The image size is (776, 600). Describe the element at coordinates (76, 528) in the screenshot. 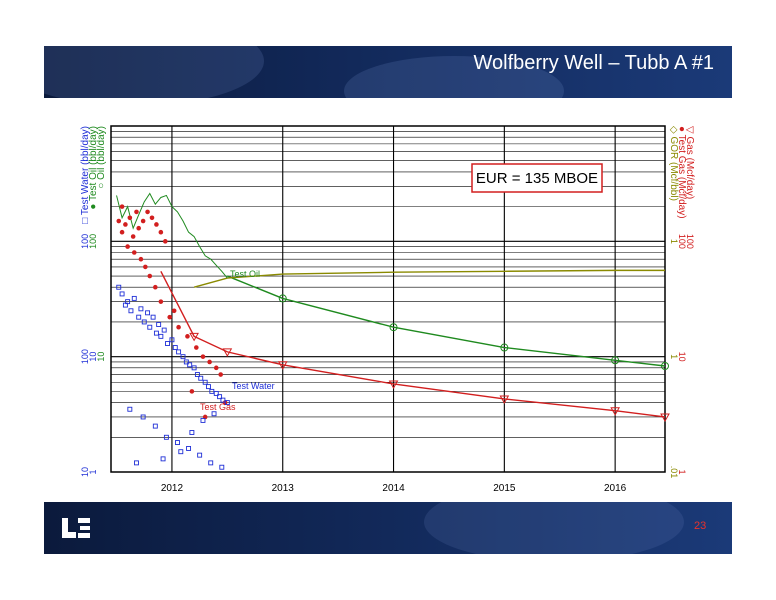

I see `company-logo-icon` at that location.